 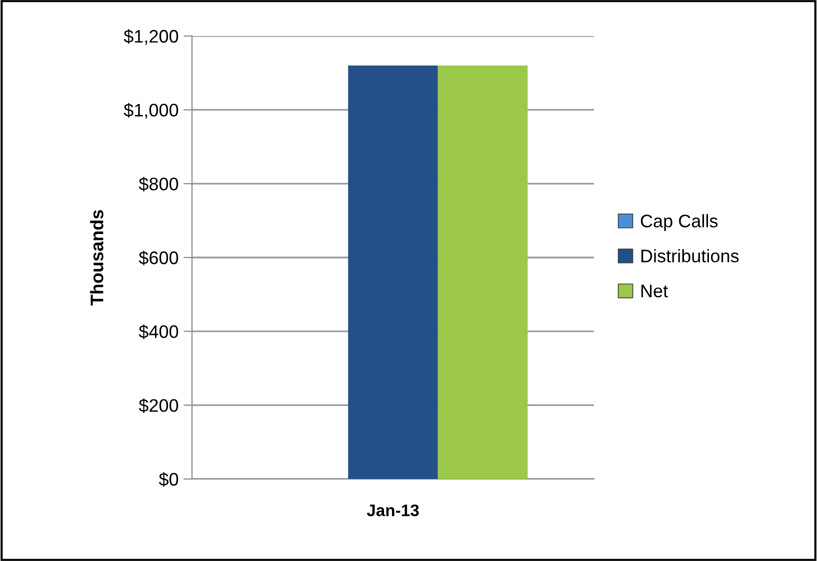 What do you see at coordinates (392, 510) in the screenshot?
I see `x-tick-label: Jan-13` at bounding box center [392, 510].